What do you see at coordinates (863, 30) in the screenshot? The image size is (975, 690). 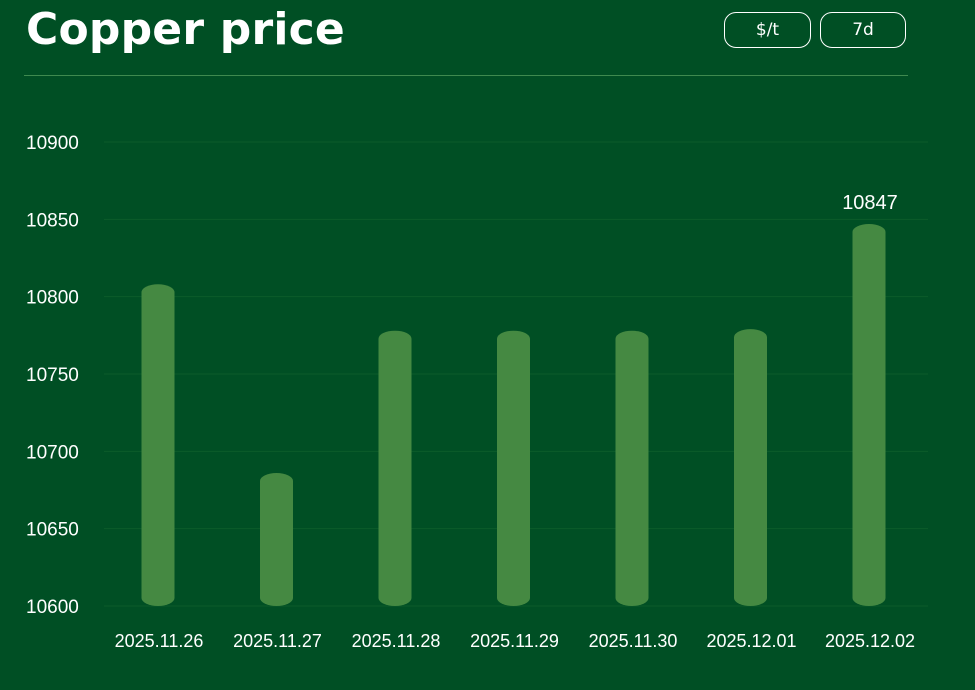 I see `range-toggle-button: 7d` at bounding box center [863, 30].